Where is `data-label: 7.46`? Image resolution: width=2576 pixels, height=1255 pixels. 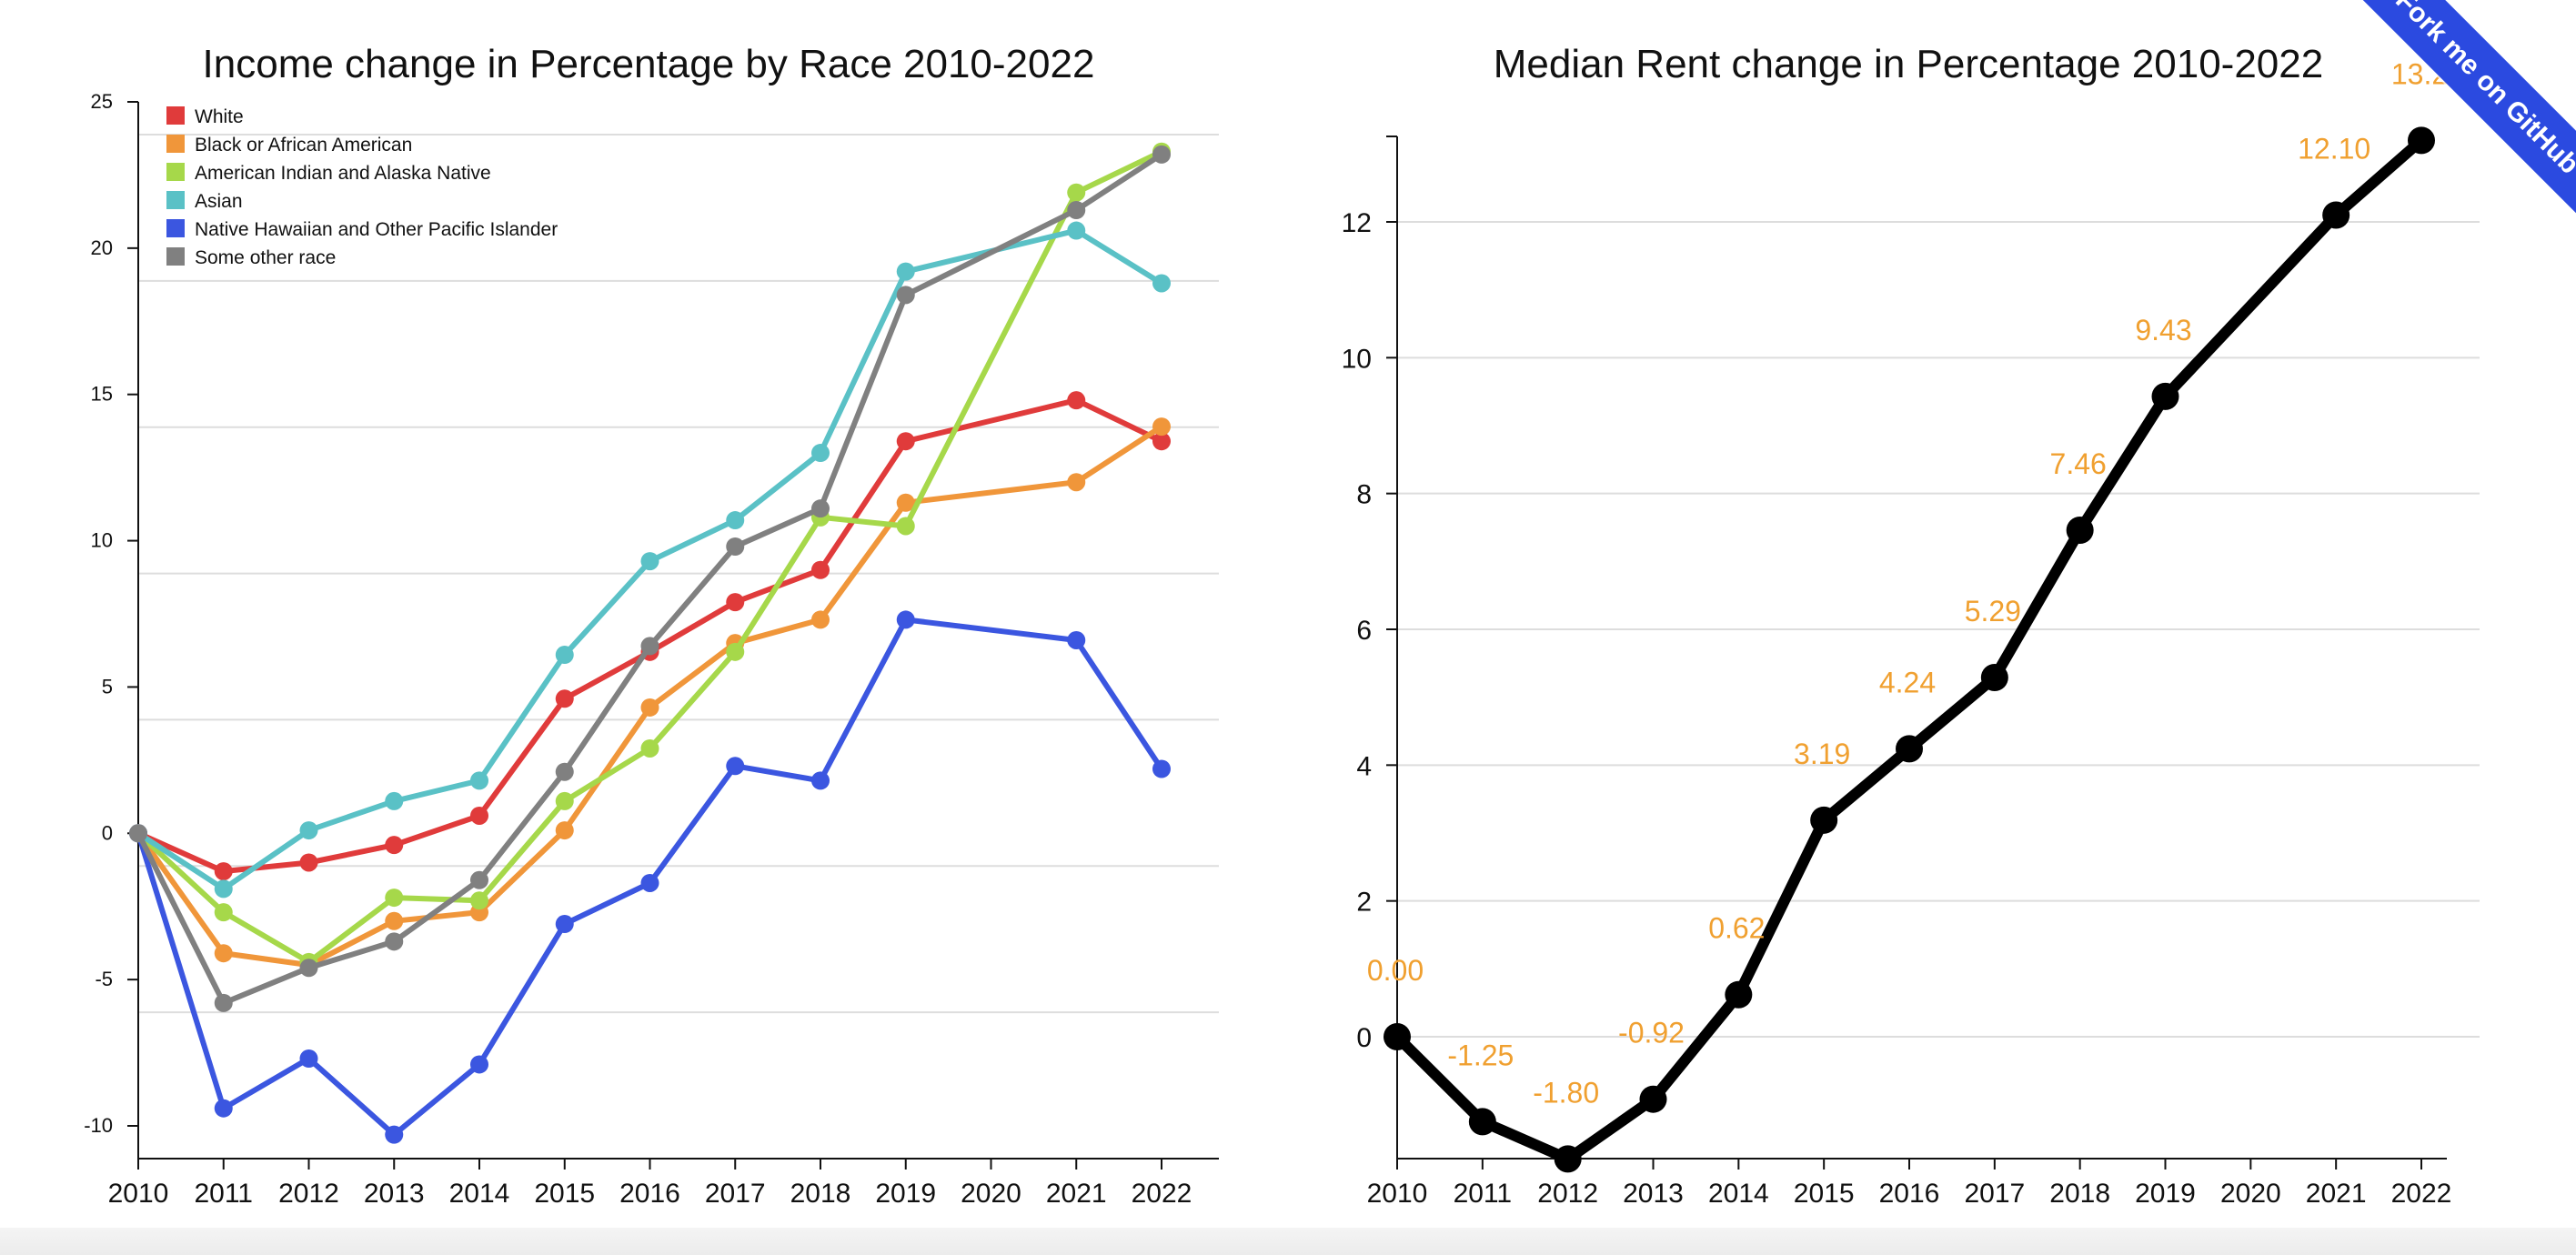
data-label: 7.46 is located at coordinates (2078, 463).